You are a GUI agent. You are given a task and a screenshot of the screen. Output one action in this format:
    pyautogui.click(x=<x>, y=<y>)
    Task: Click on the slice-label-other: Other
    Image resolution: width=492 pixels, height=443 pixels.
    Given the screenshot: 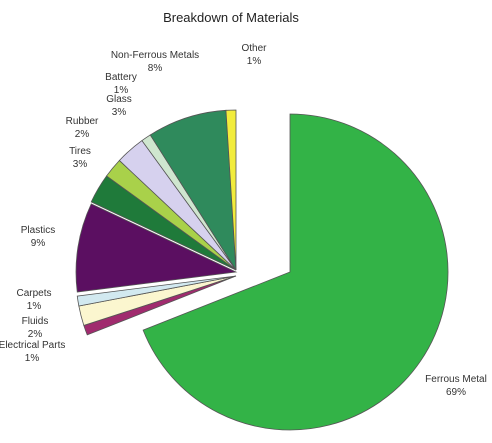 What is the action you would take?
    pyautogui.click(x=254, y=48)
    